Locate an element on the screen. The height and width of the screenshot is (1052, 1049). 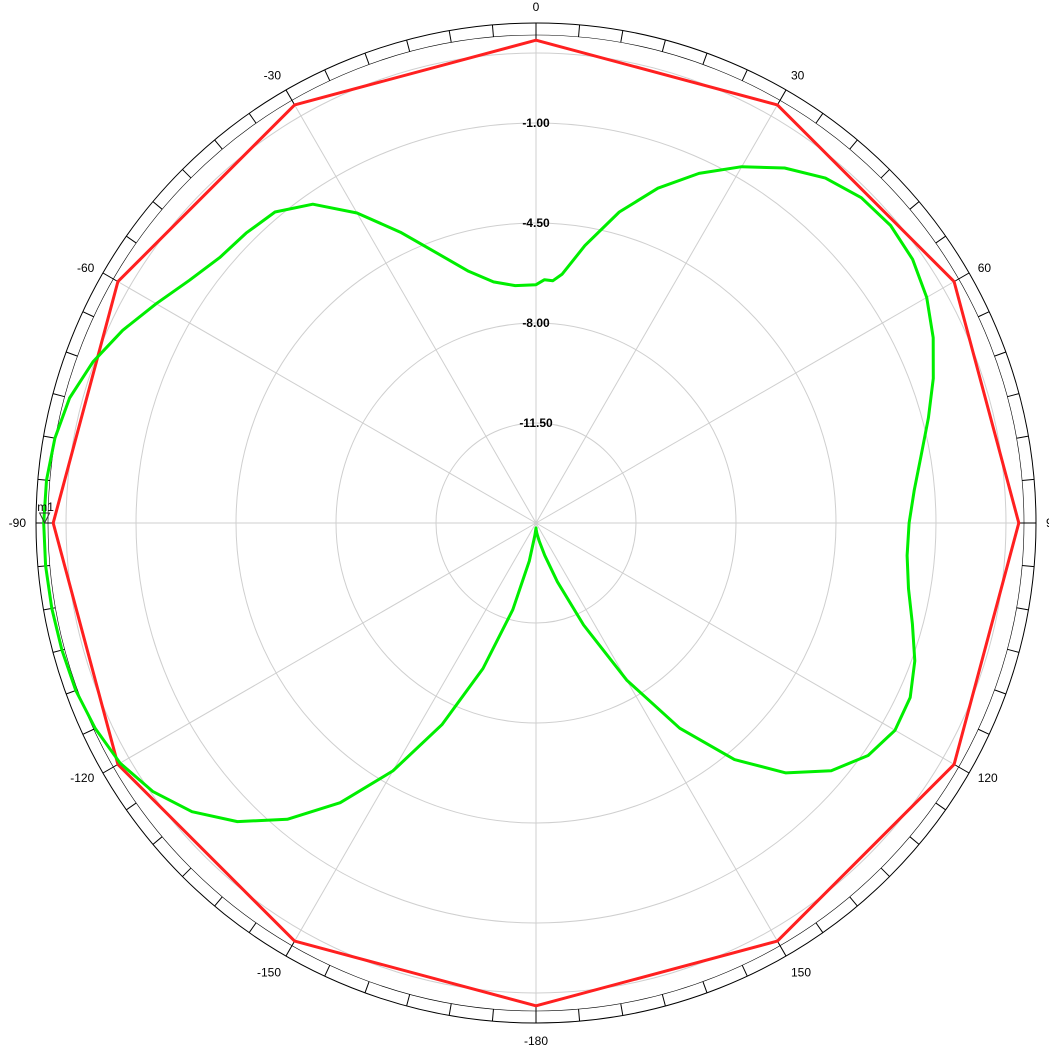
angle-tick-label: 0 is located at coordinates (536, 7).